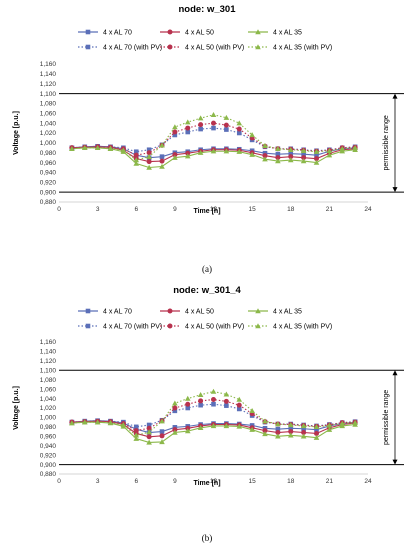 The image size is (414, 550). Describe the element at coordinates (368, 481) in the screenshot. I see `x-tick-label: 24` at that location.